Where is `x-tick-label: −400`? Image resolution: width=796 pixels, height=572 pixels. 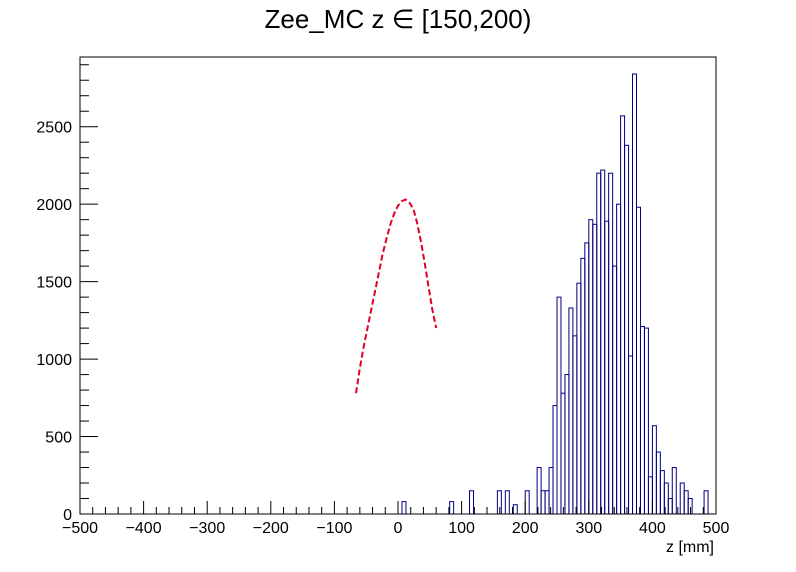
x-tick-label: −400 is located at coordinates (144, 528).